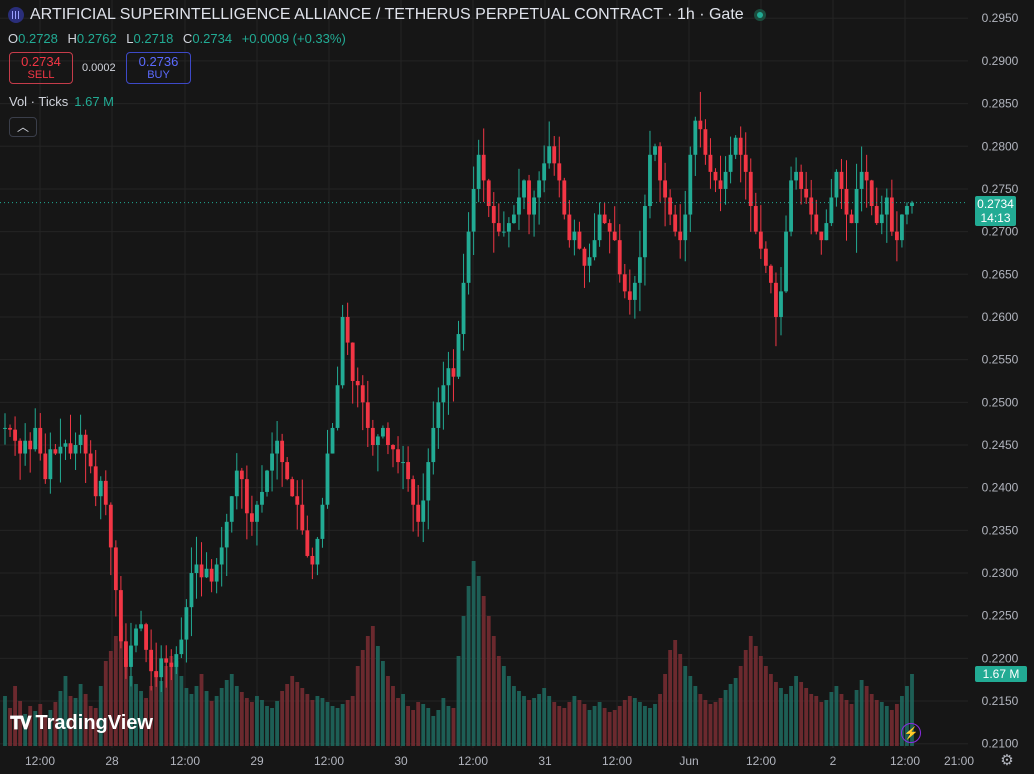  I want to click on high-value: 0.2762, so click(96, 38).